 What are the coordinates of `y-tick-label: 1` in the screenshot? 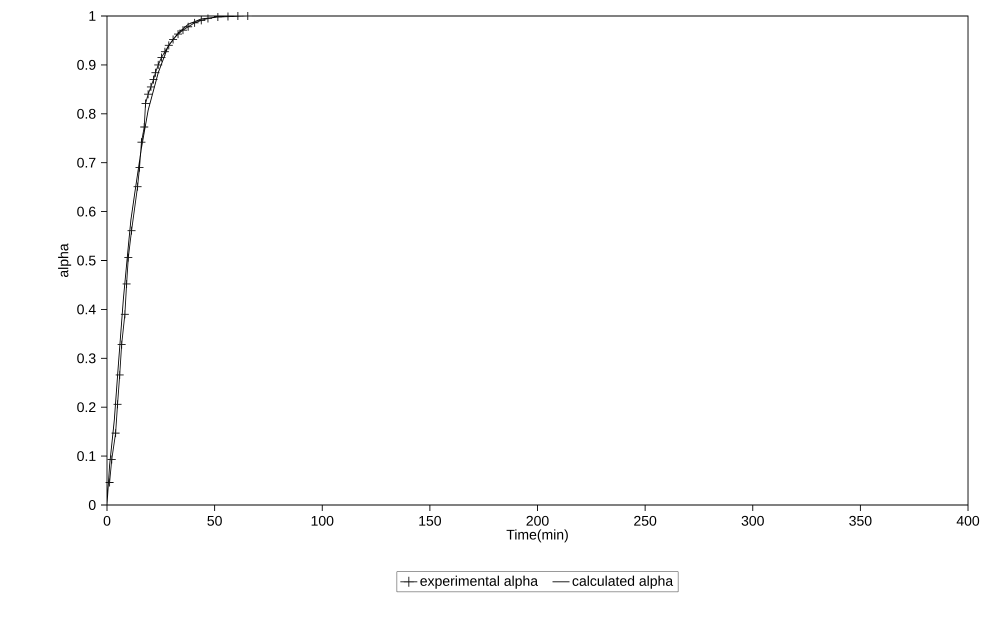 It's located at (92, 16).